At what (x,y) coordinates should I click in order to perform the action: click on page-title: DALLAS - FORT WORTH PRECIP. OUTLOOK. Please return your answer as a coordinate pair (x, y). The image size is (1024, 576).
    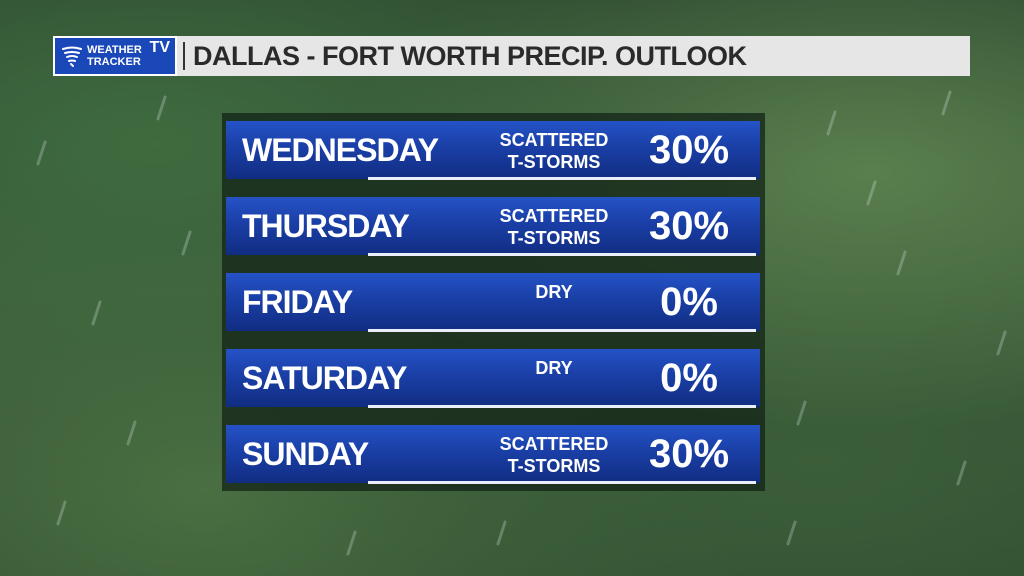
    Looking at the image, I should click on (470, 55).